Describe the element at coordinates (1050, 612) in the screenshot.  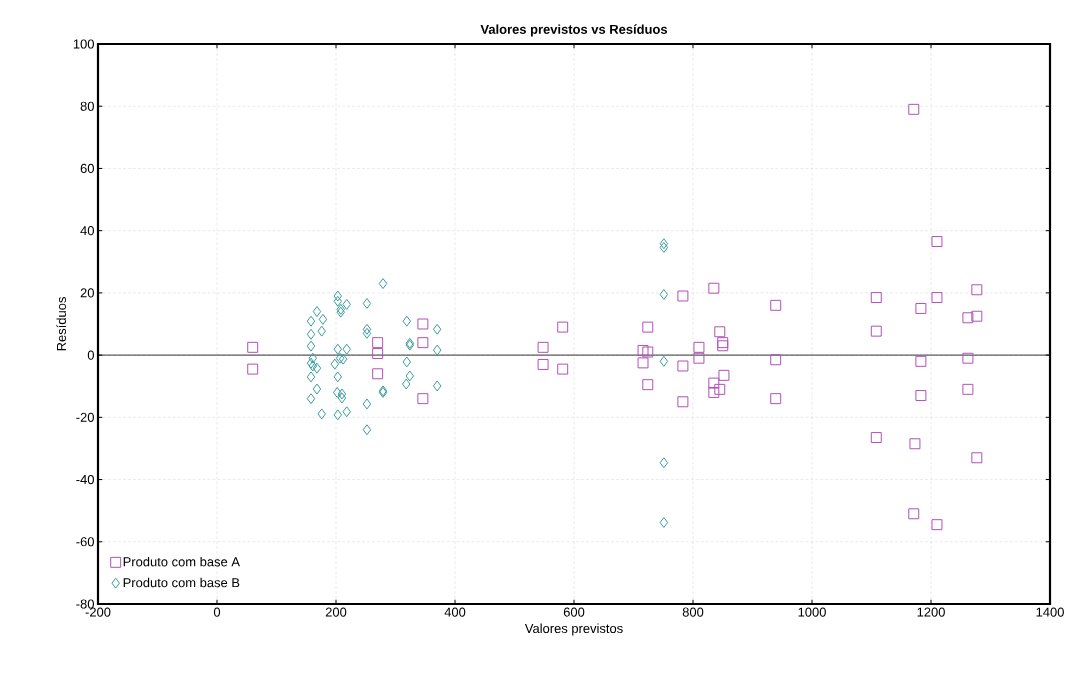
I see `x-tick-label: 1400` at that location.